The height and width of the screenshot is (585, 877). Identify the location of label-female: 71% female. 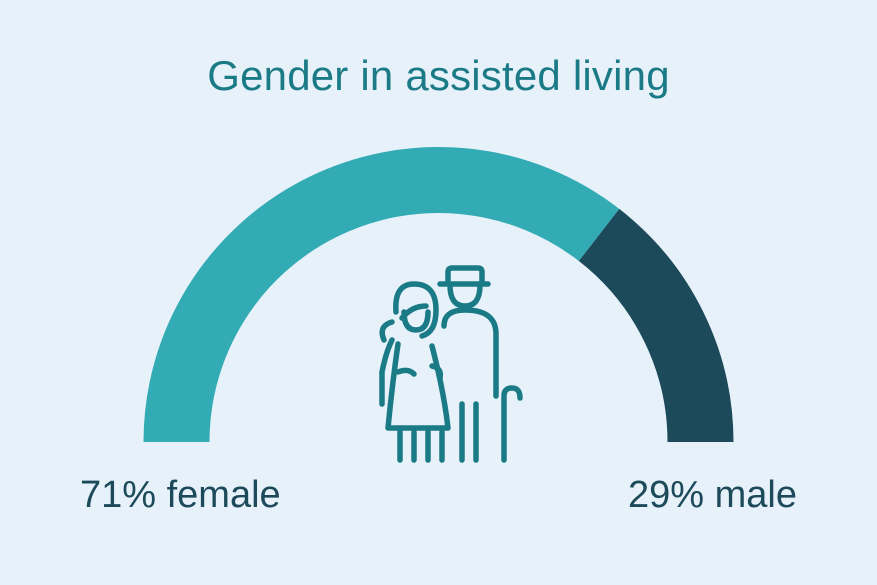
(180, 495).